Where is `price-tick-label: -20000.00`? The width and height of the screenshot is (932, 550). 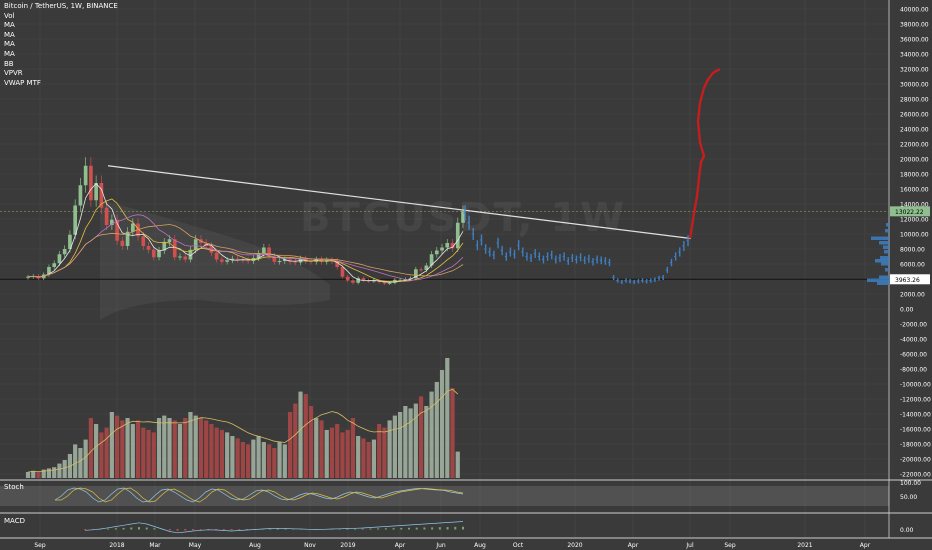
price-tick-label: -20000.00 is located at coordinates (915, 460).